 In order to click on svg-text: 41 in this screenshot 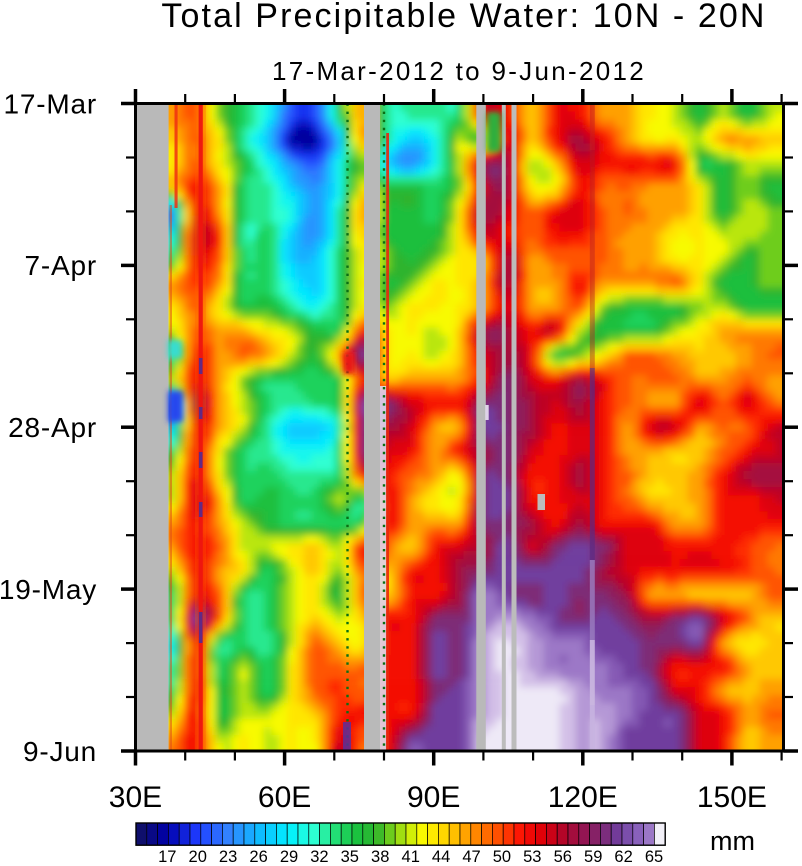, I will do `click(411, 857)`.